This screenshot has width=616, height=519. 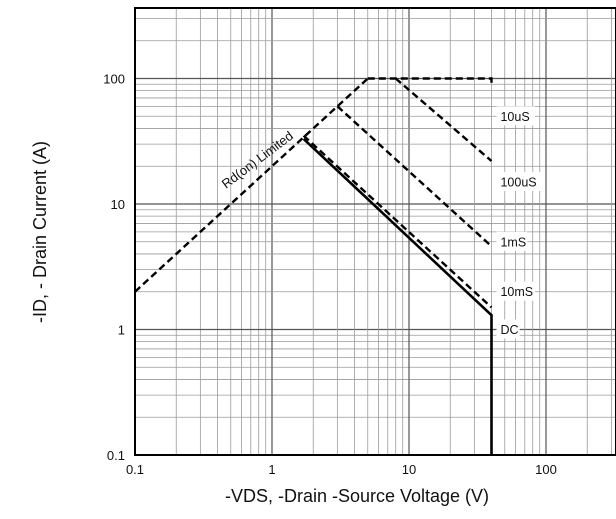 I want to click on series-line-1ms, so click(x=414, y=176).